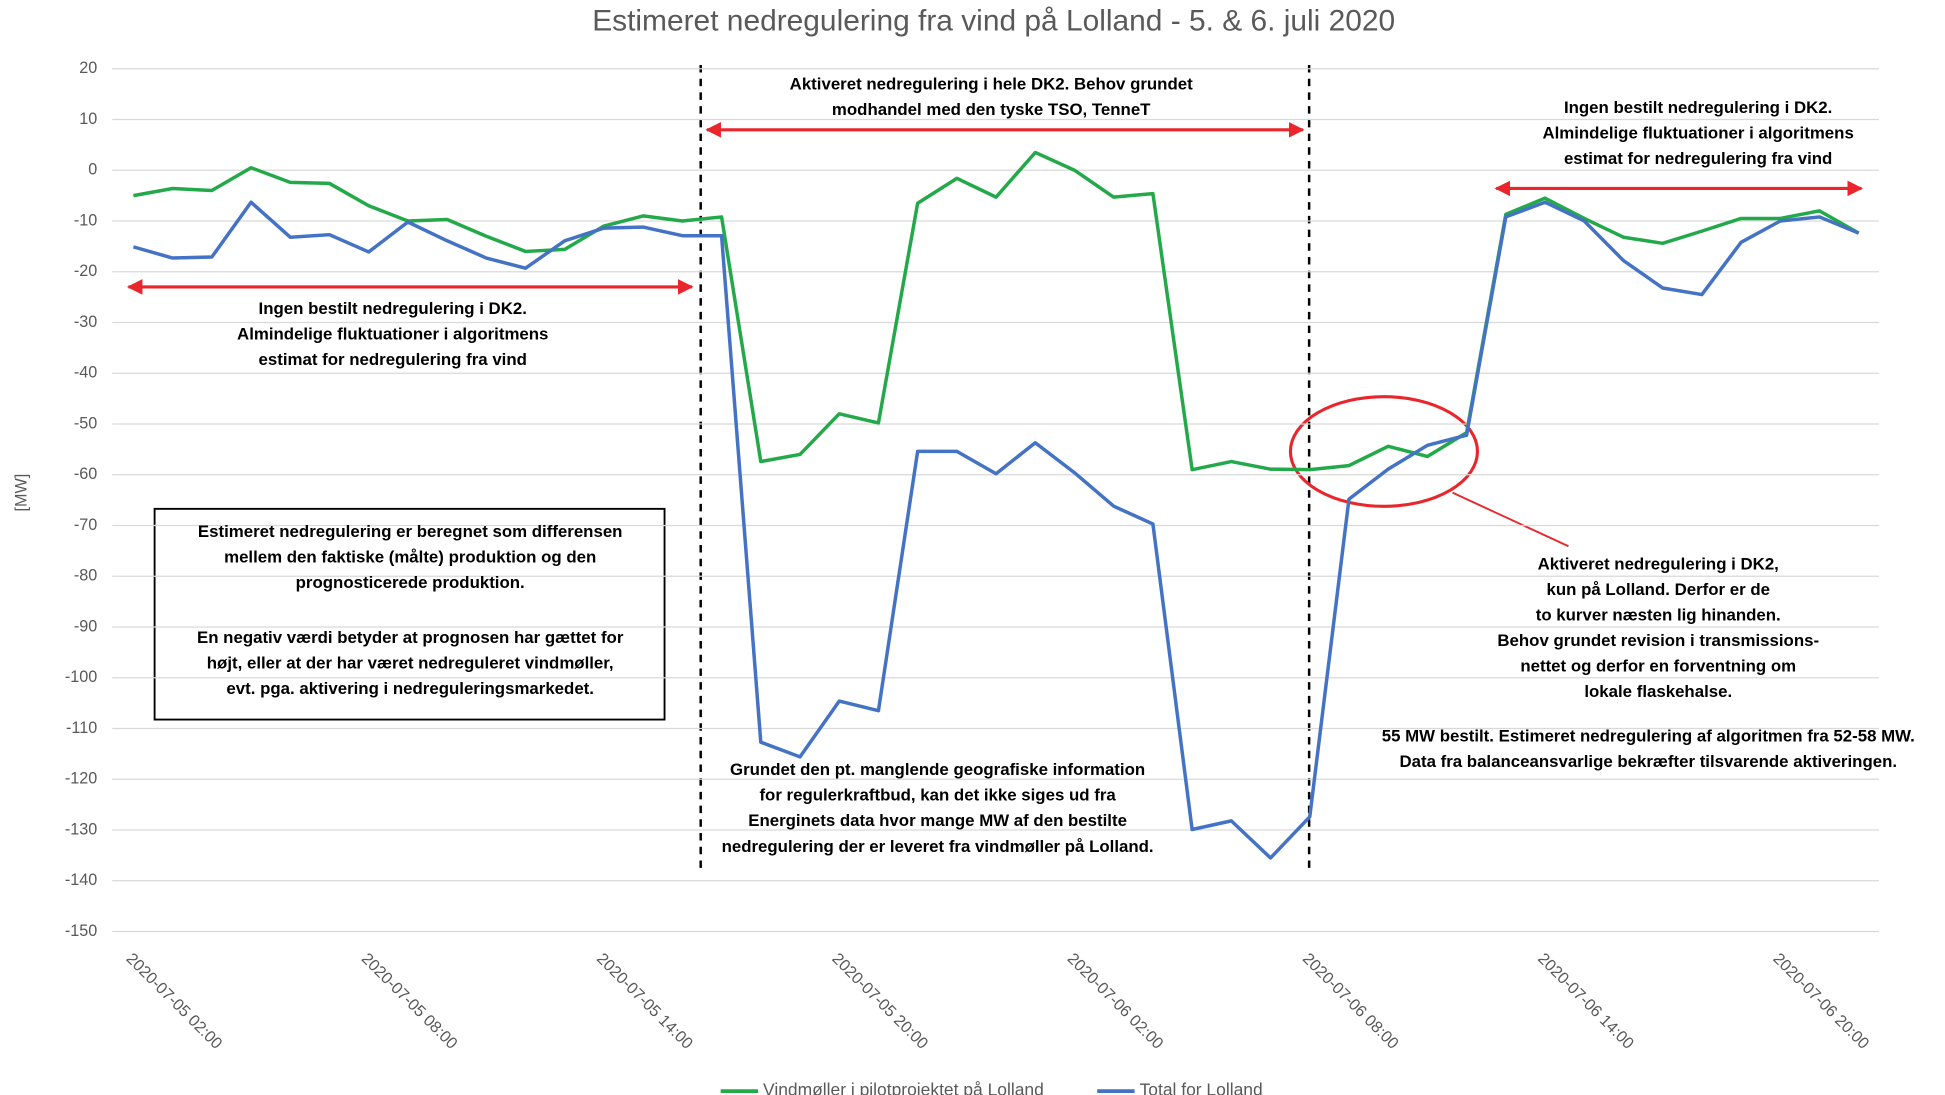  What do you see at coordinates (1658, 615) in the screenshot?
I see `annotation-text: to kurver næsten lig hinanden.` at bounding box center [1658, 615].